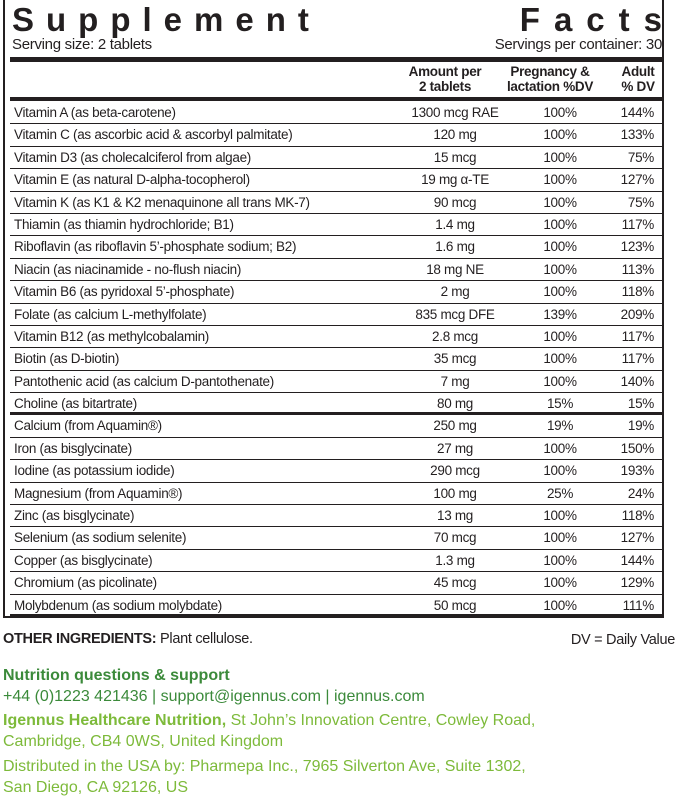 The width and height of the screenshot is (679, 798). What do you see at coordinates (637, 314) in the screenshot?
I see `adult-dv: 209%` at bounding box center [637, 314].